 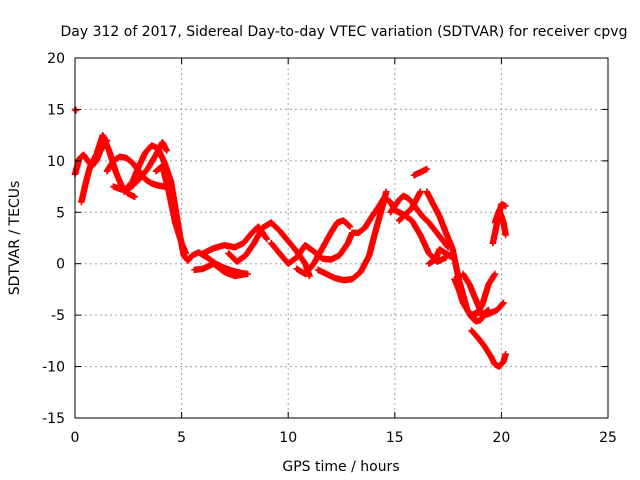 I want to click on y-tick-label: 15, so click(x=56, y=110).